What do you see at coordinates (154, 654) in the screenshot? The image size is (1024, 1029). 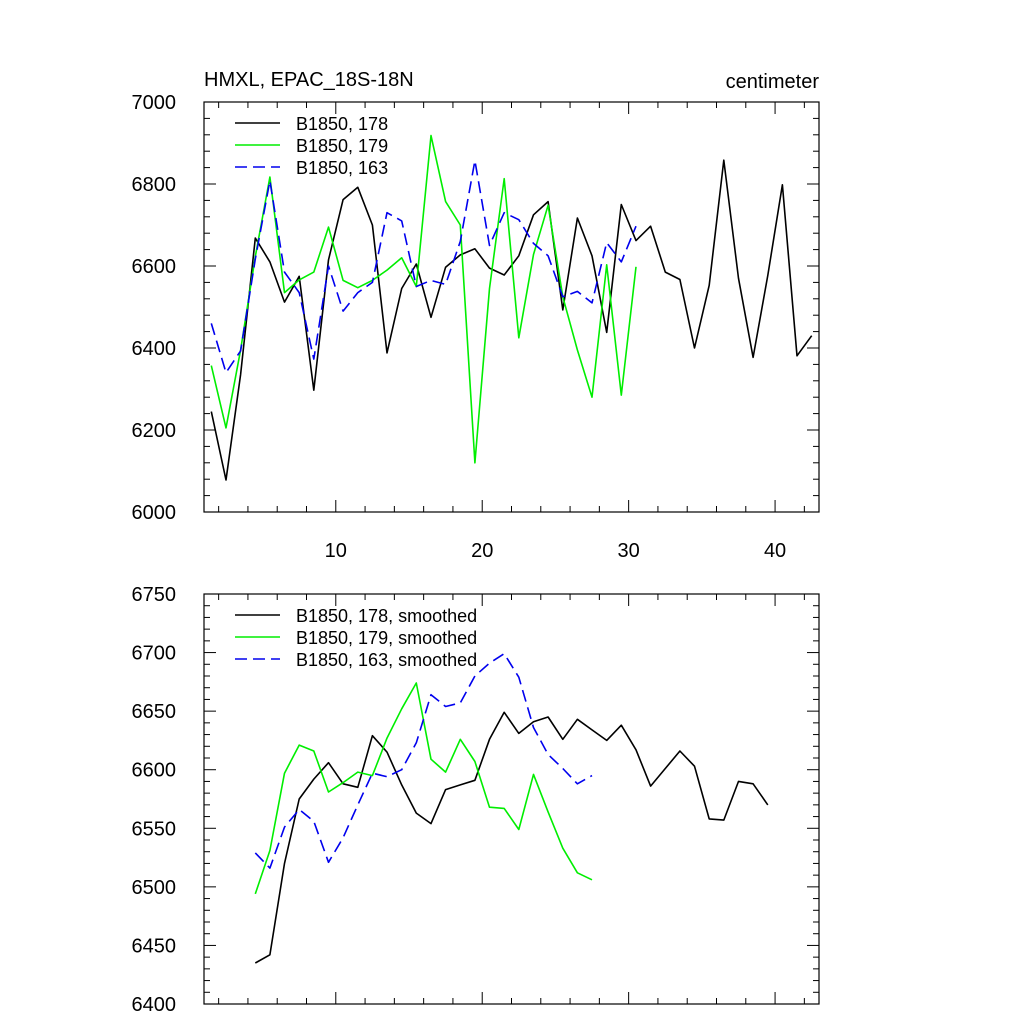 I see `y-tick-label: 6700` at bounding box center [154, 654].